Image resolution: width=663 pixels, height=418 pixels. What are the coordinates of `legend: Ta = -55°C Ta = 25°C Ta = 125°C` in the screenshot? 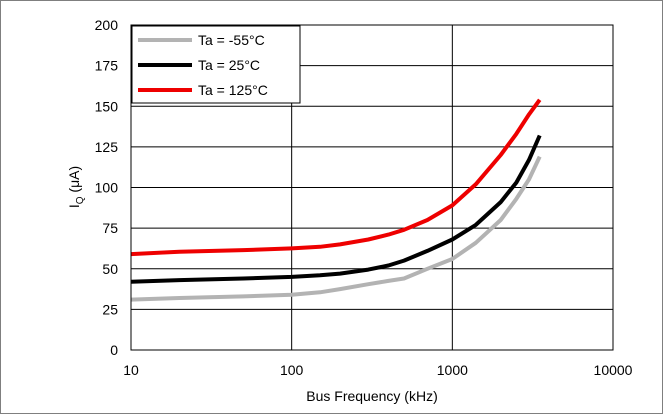 It's located at (216, 64).